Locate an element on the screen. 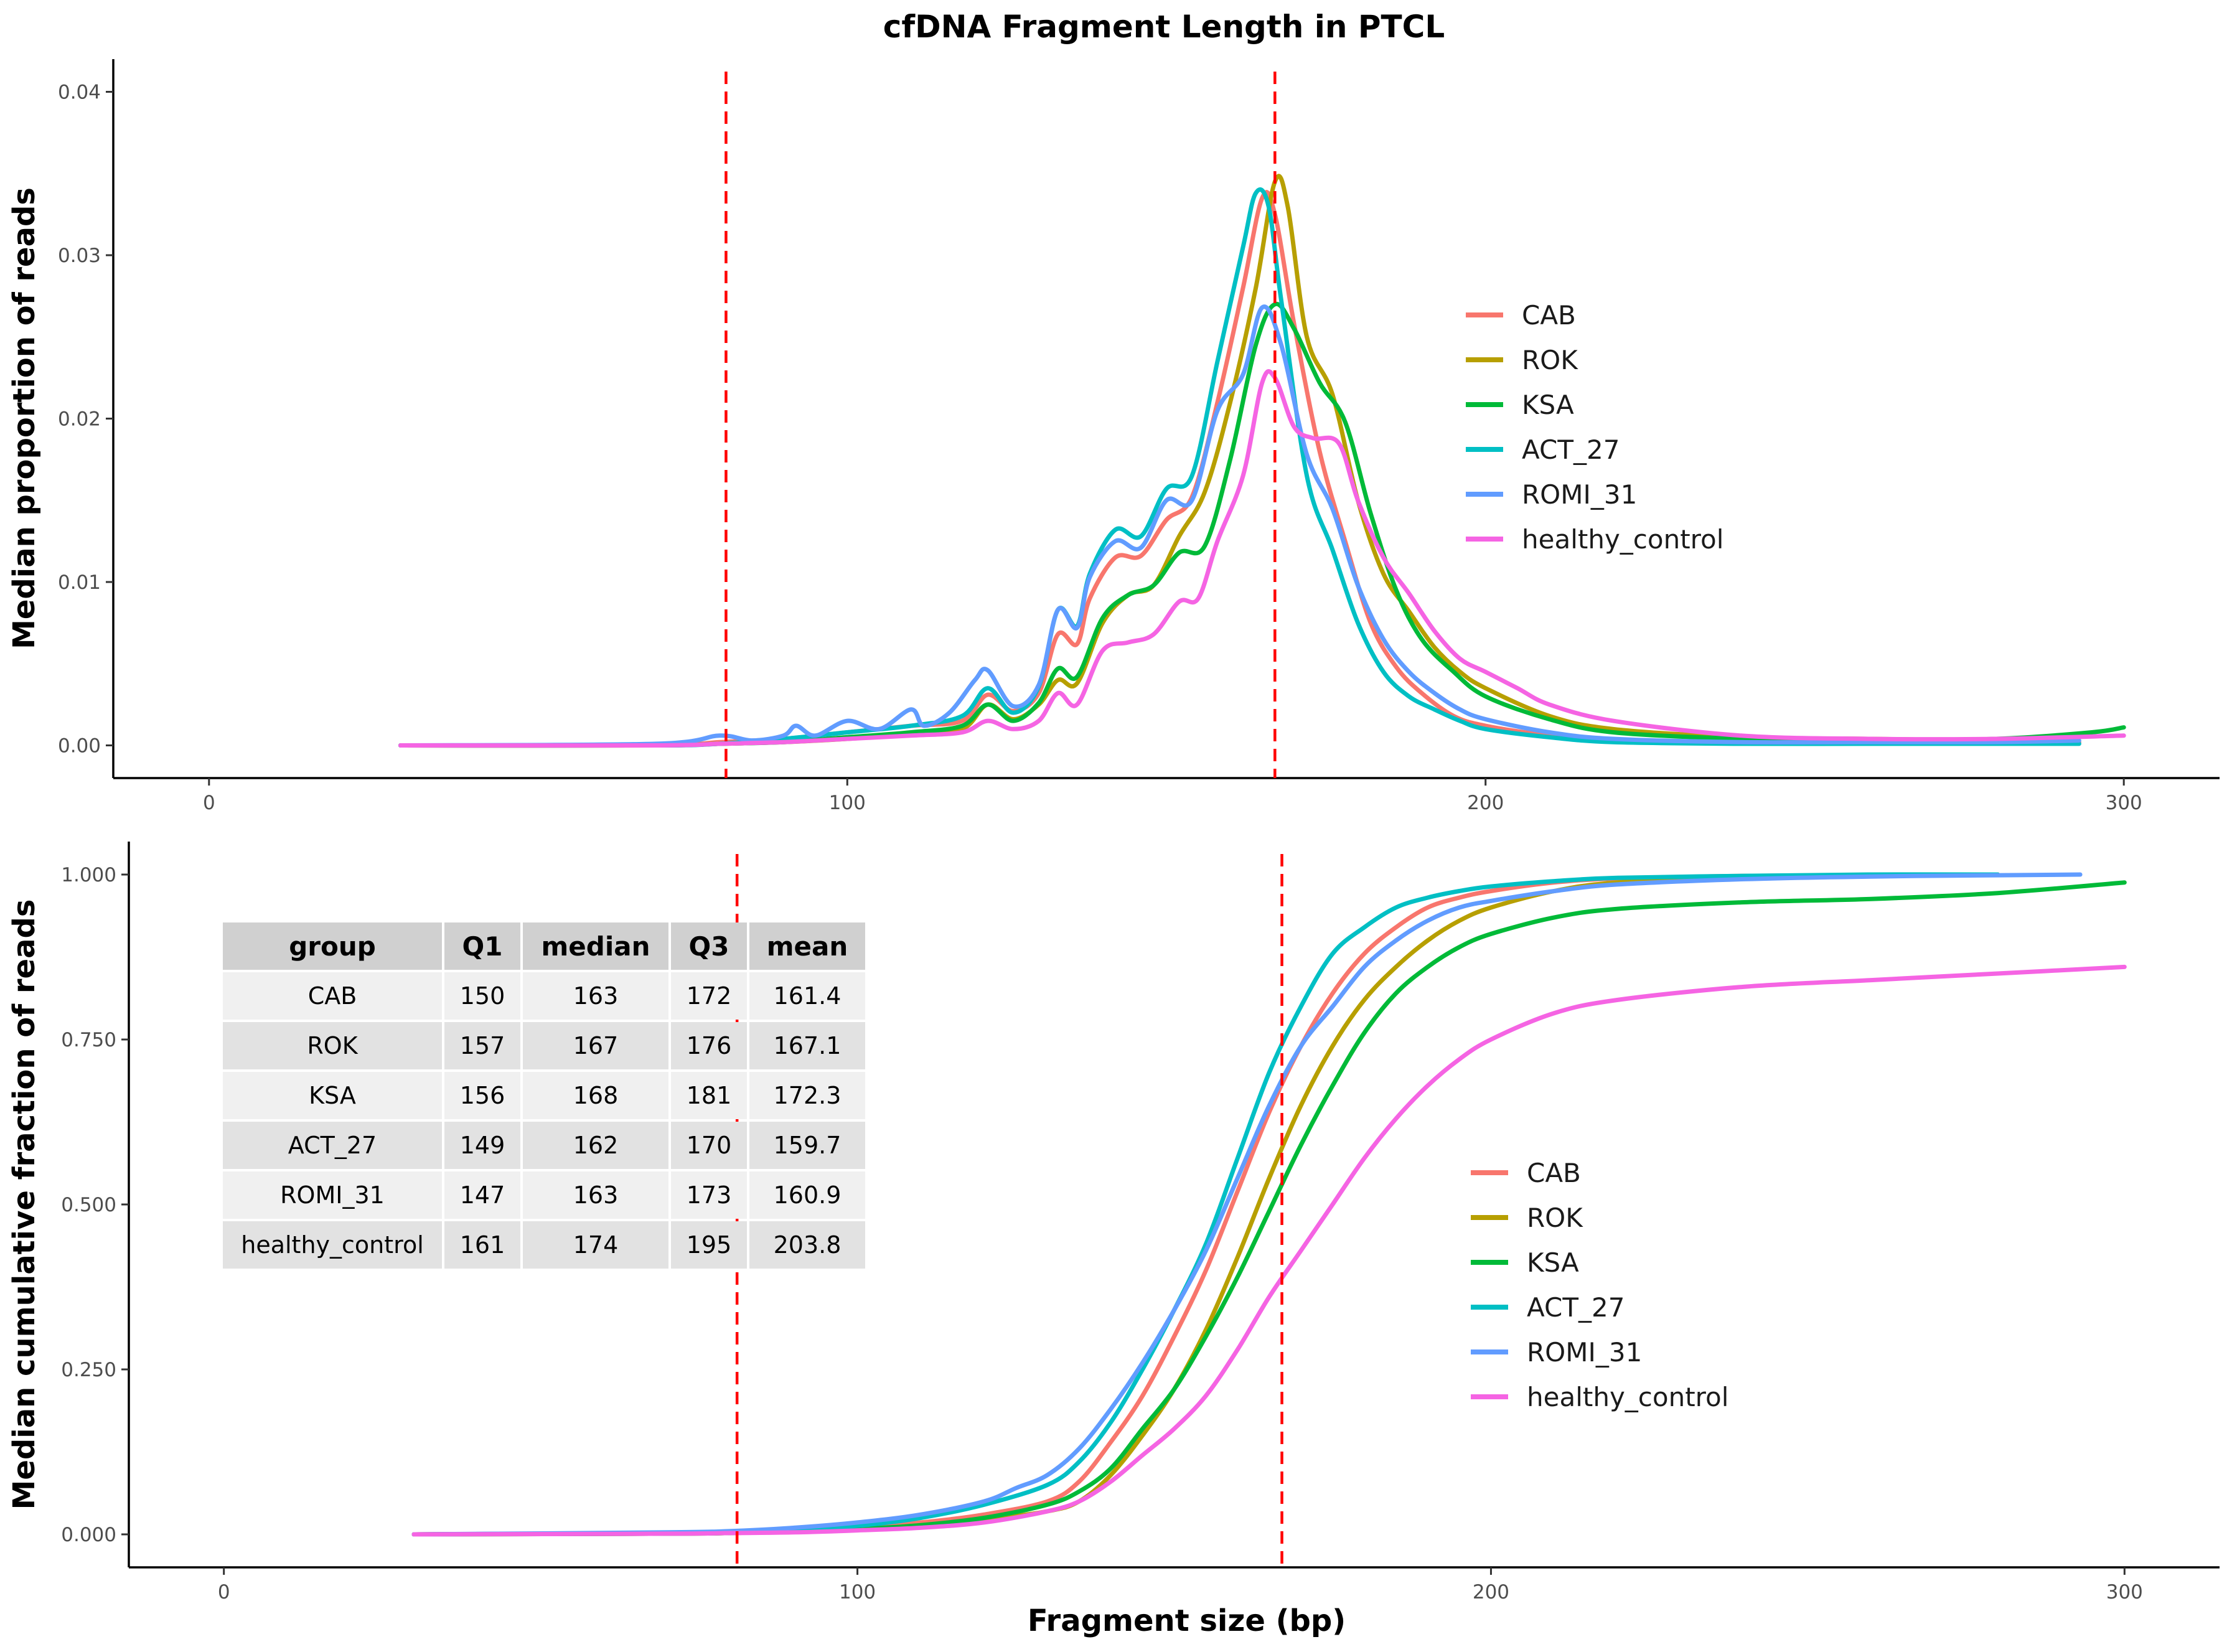 This screenshot has height=1652, width=2232. table-header-median: median is located at coordinates (596, 946).